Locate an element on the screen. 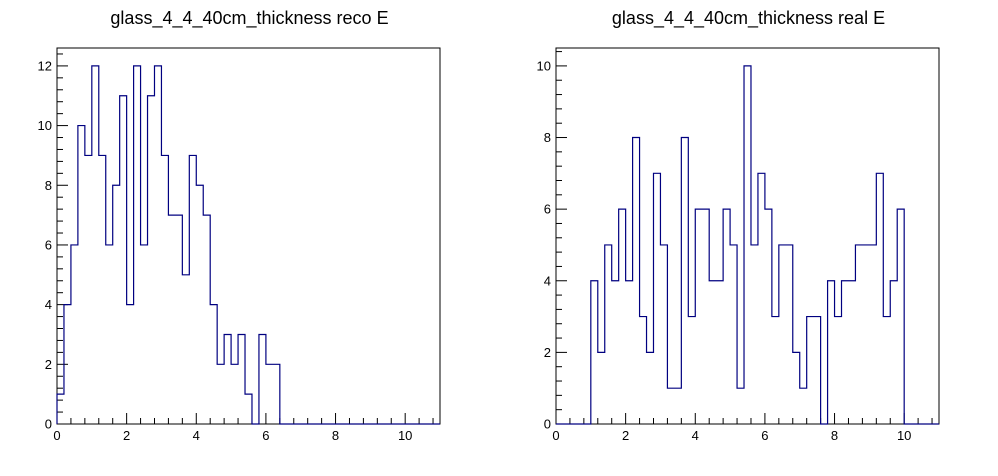 The height and width of the screenshot is (476, 998). x-tick-label: 2 is located at coordinates (625, 435).